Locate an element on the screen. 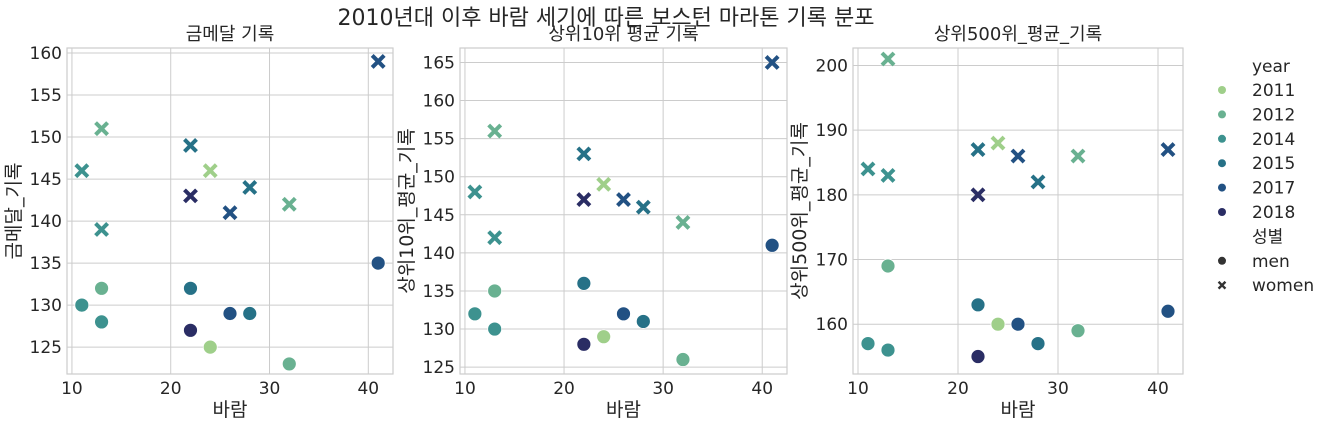 The image size is (1321, 424). y-axis-label: 상위10위_평균_기록 is located at coordinates (407, 211).